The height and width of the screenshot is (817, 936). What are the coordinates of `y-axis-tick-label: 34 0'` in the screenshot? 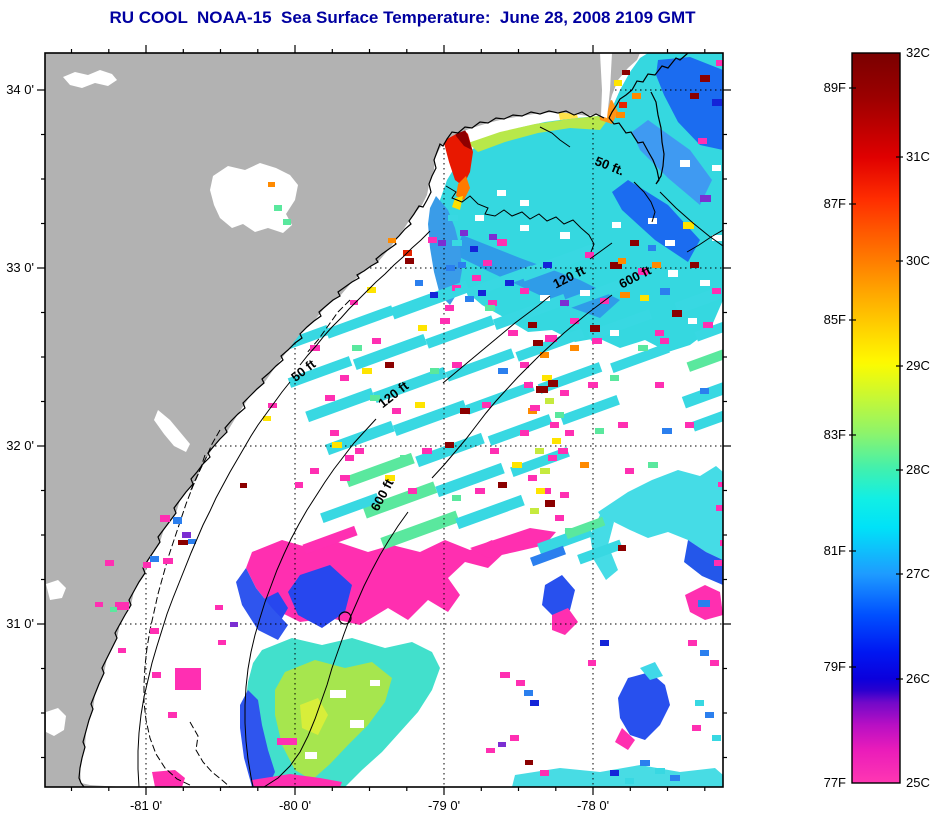 It's located at (20, 89).